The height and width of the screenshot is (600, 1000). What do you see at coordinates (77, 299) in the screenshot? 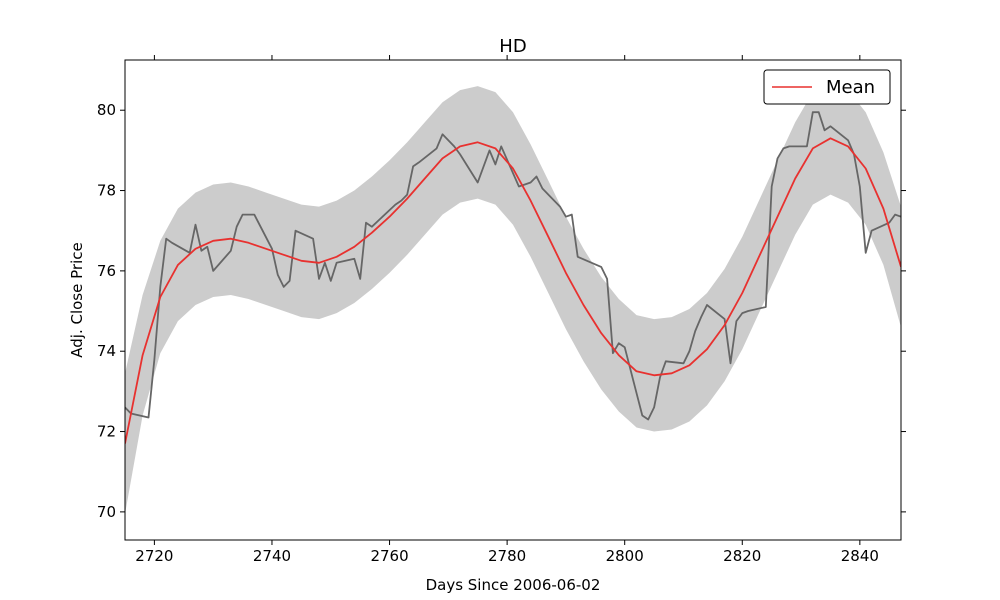
I see `y-axis-title: Adj. Close Price` at bounding box center [77, 299].